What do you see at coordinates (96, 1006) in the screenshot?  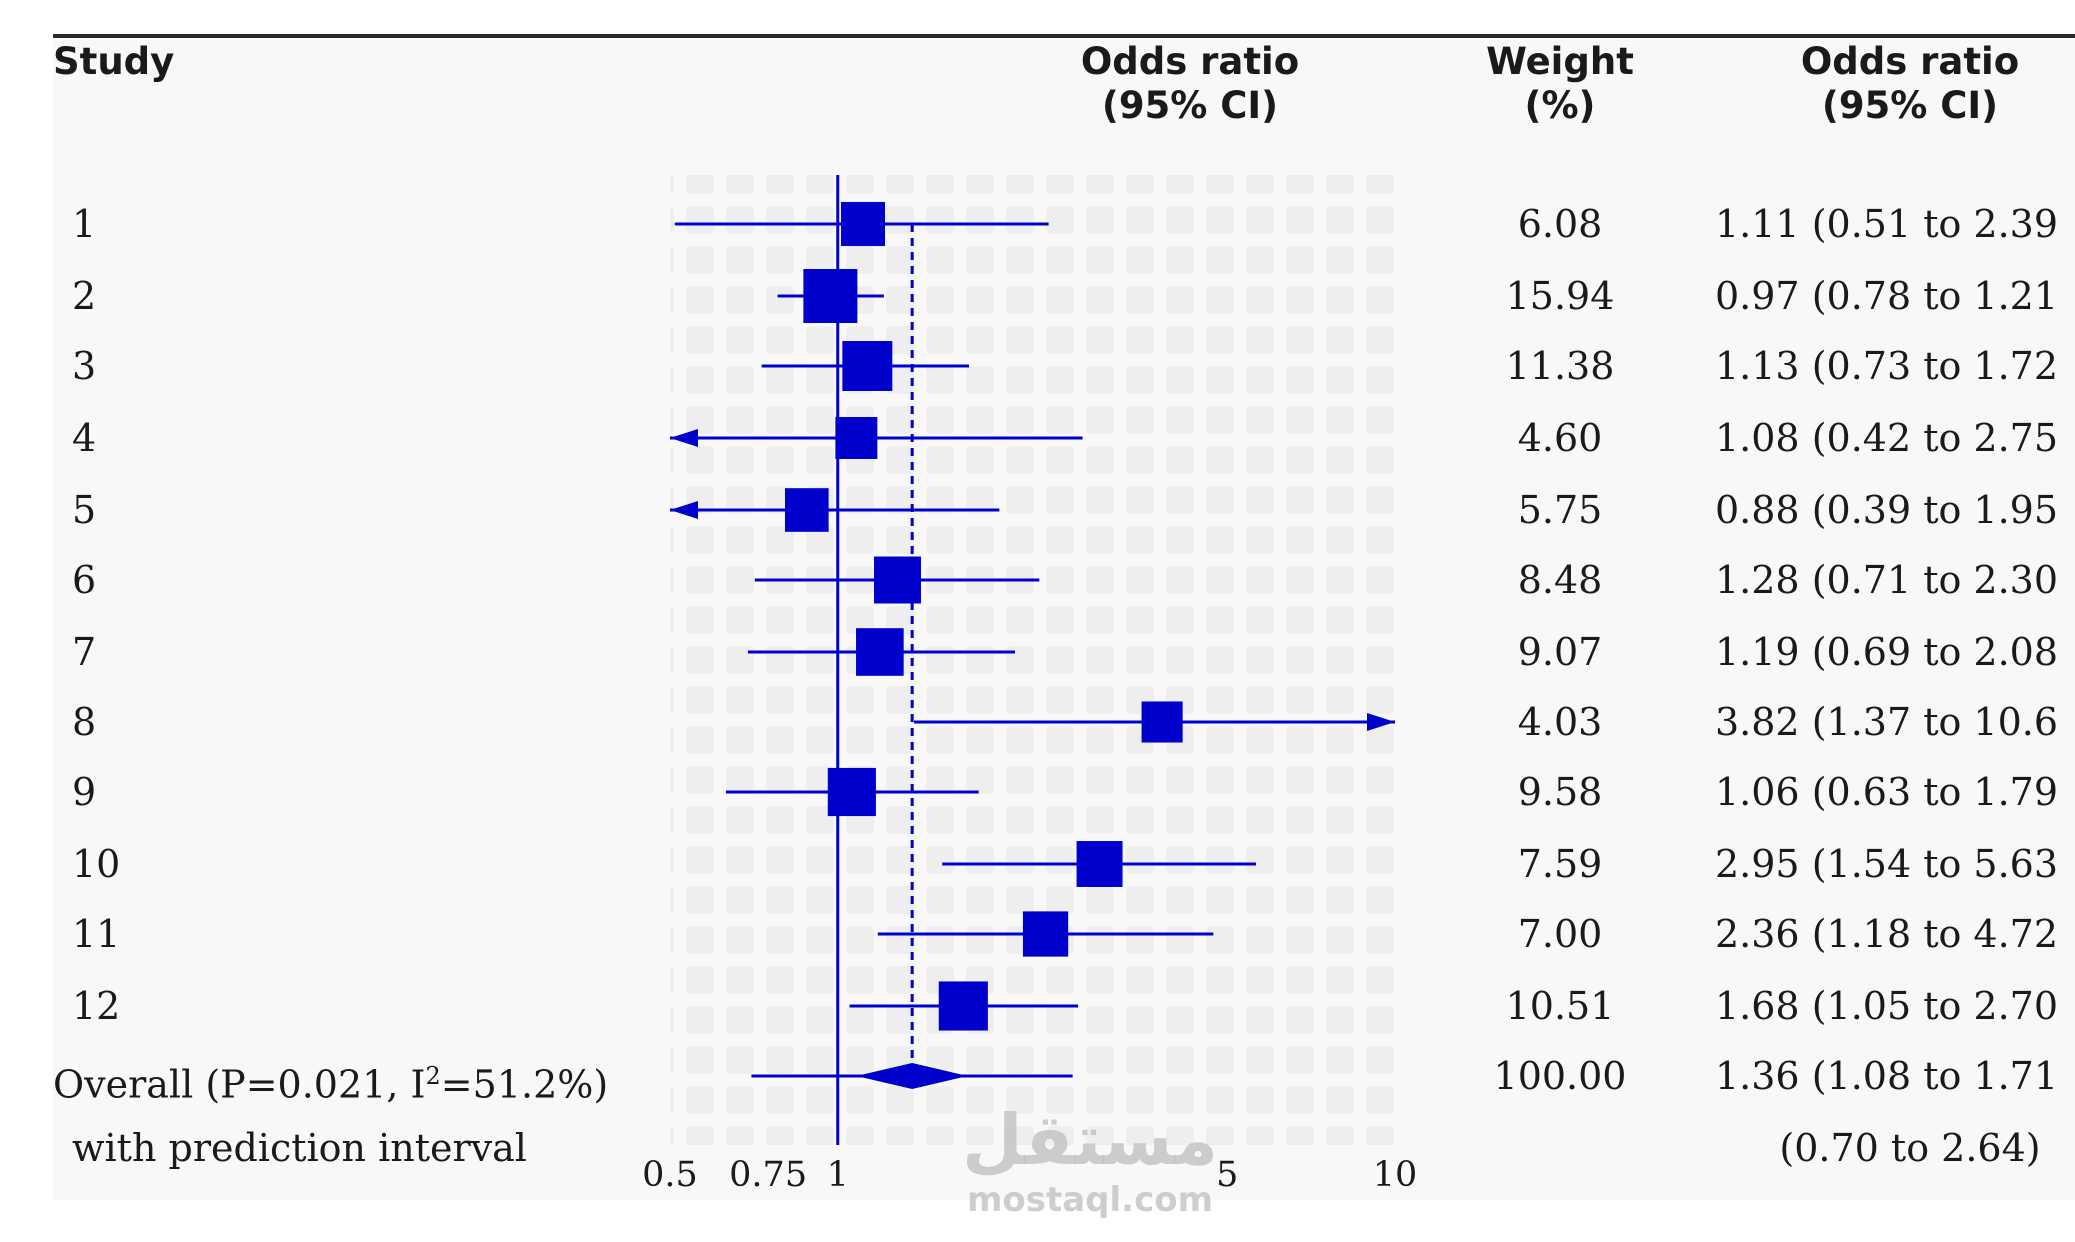 I see `study-label: 12` at bounding box center [96, 1006].